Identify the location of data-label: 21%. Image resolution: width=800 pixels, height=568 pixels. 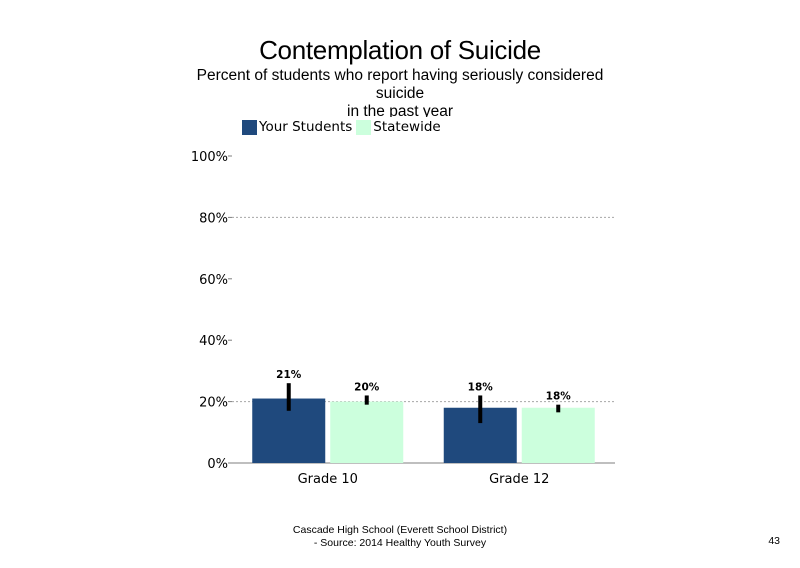
(289, 375).